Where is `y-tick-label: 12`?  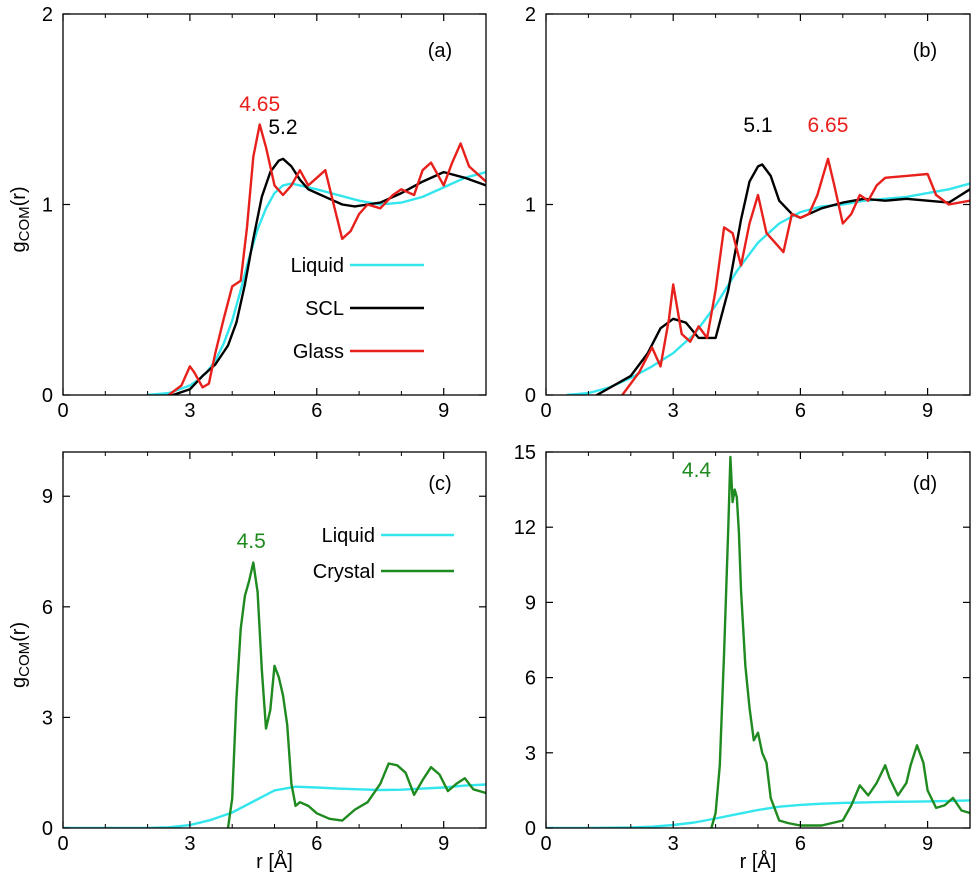 y-tick-label: 12 is located at coordinates (525, 528).